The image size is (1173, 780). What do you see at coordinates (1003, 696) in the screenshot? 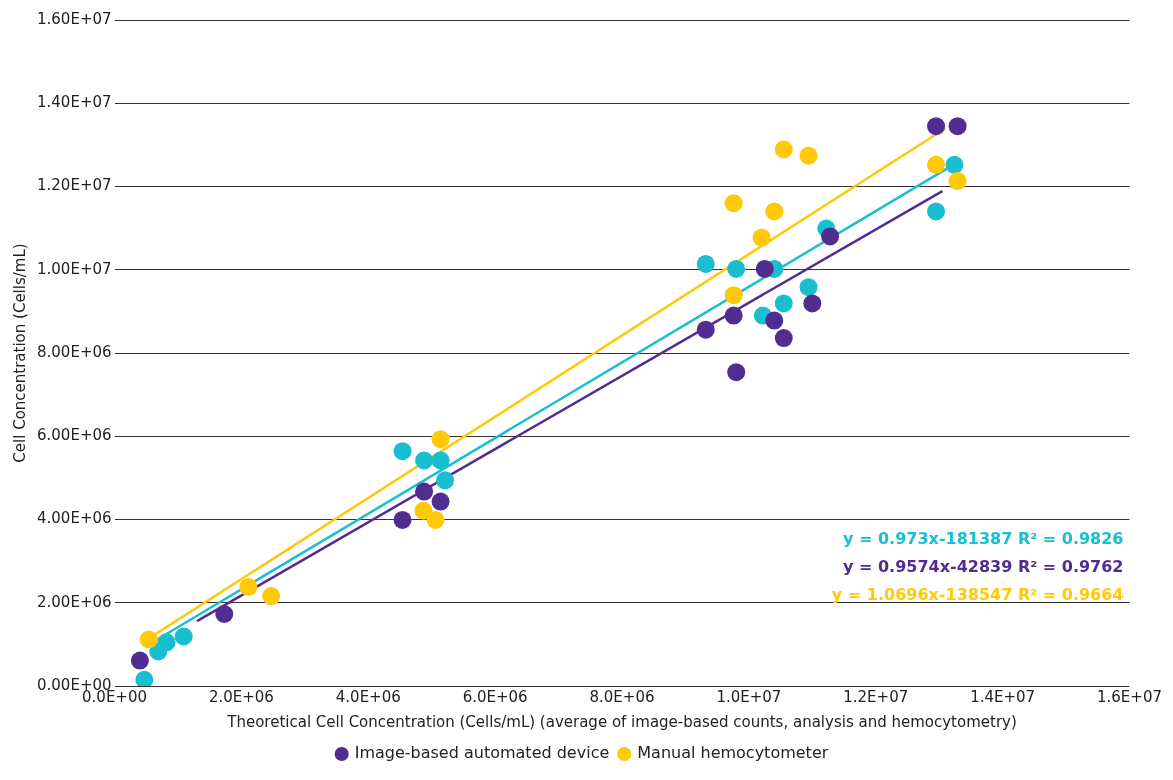
I see `x-tick-label: 1.4E+07` at bounding box center [1003, 696].